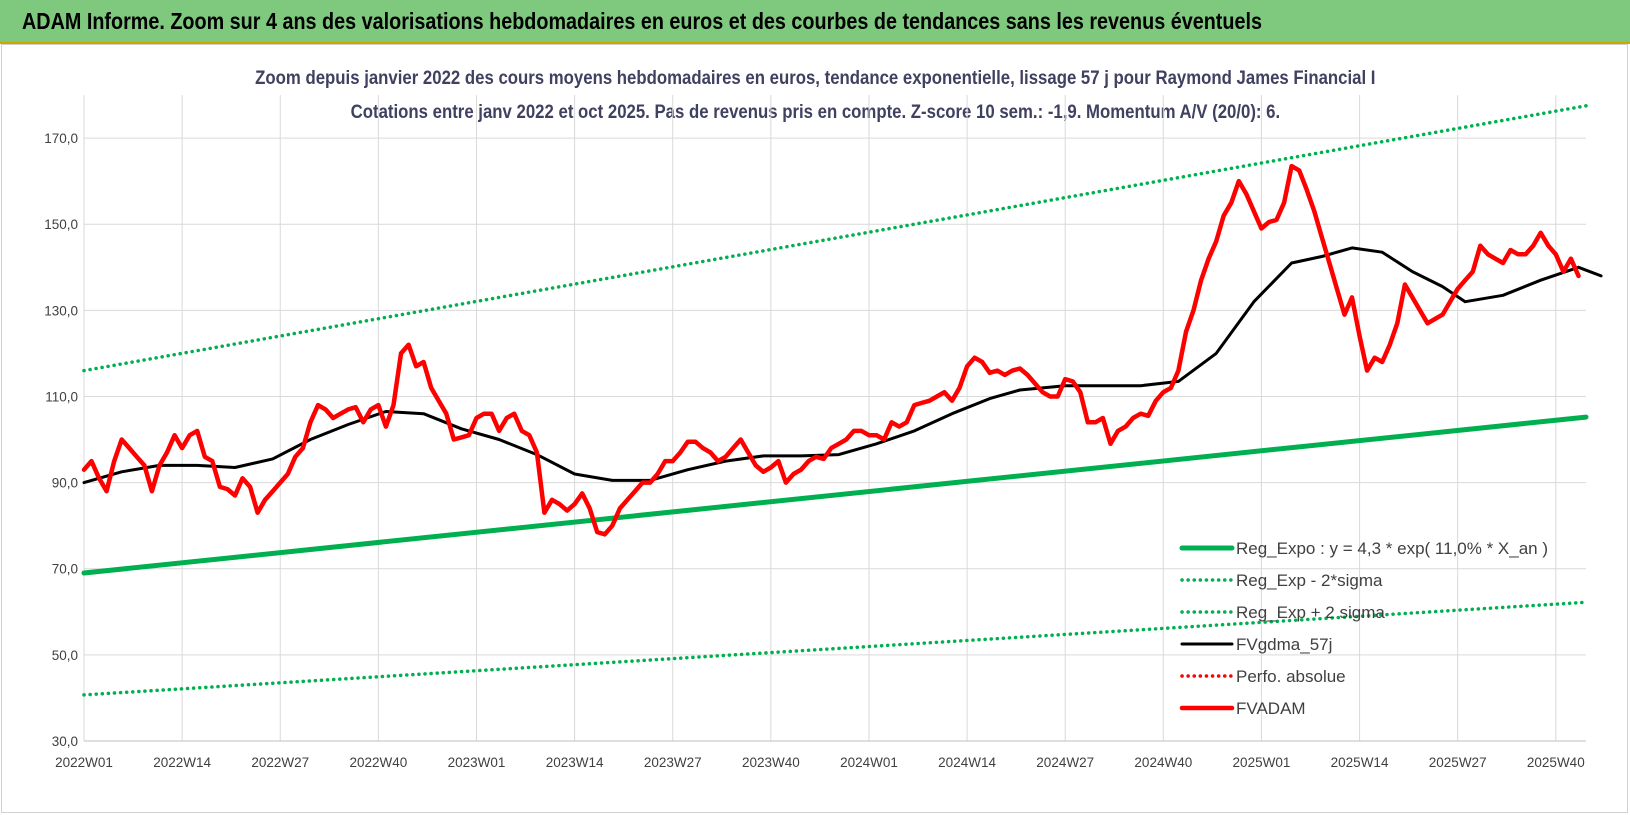 The height and width of the screenshot is (815, 1630). Describe the element at coordinates (1309, 580) in the screenshot. I see `legend-label: Reg_Exp - 2*sigma` at that location.